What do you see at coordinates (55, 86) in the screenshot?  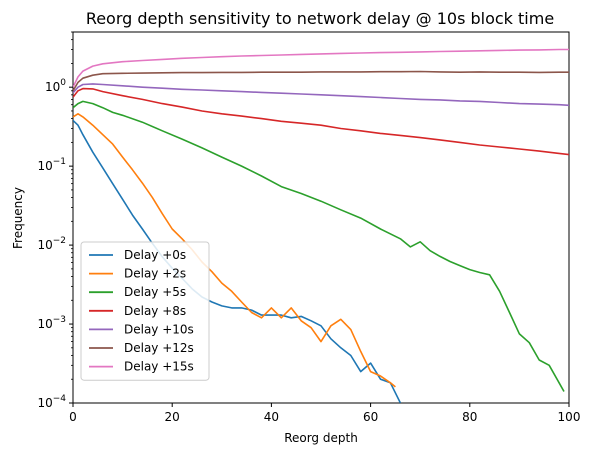 I see `y-tick-label: 10⁰` at bounding box center [55, 86].